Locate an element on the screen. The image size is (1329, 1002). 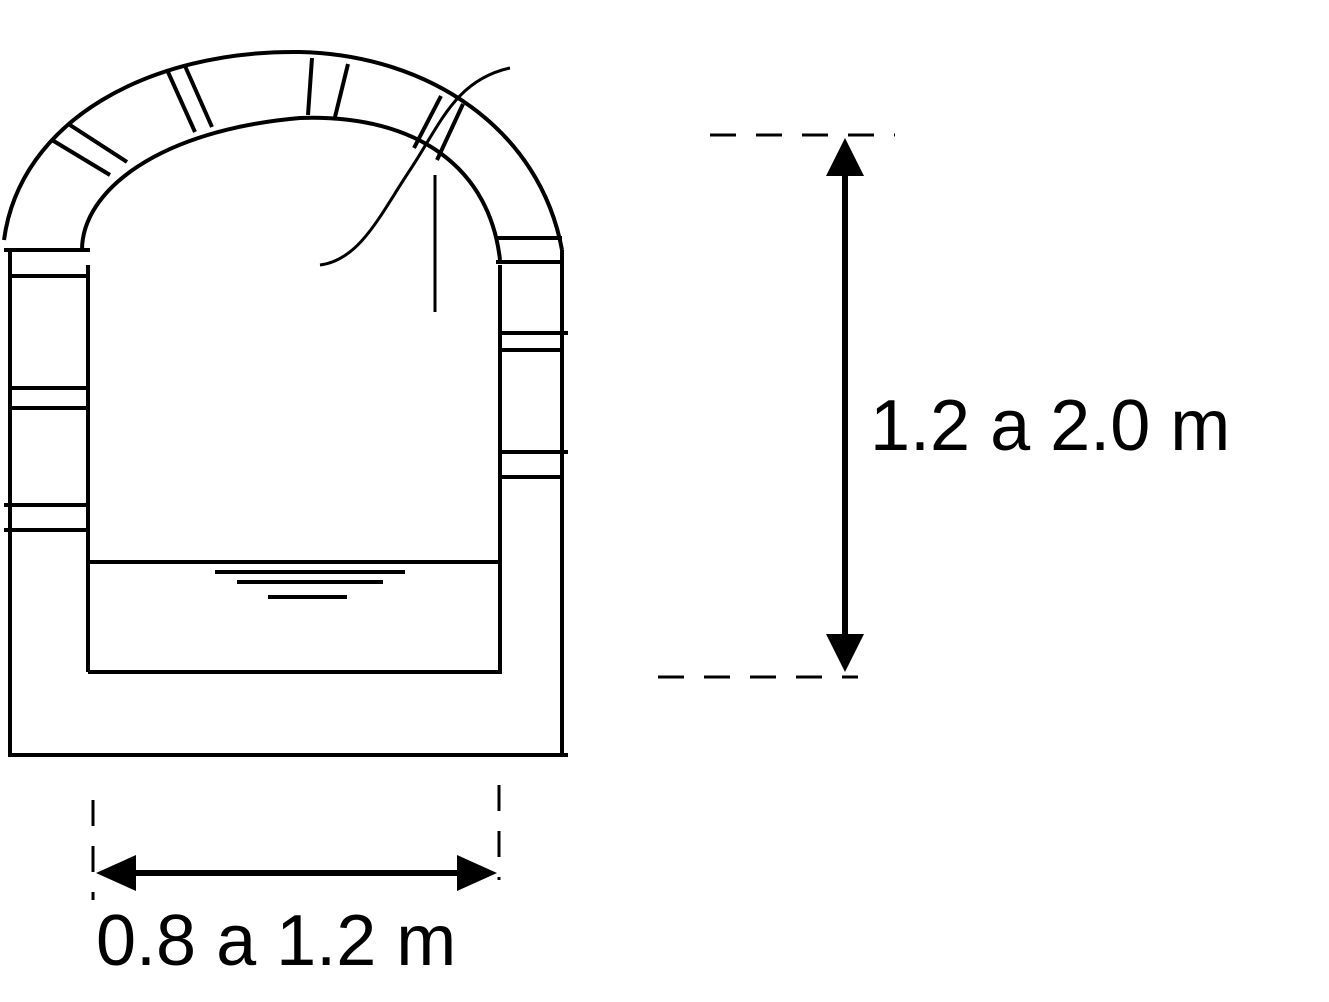
arch-voussoir-joints is located at coordinates (257, 117).